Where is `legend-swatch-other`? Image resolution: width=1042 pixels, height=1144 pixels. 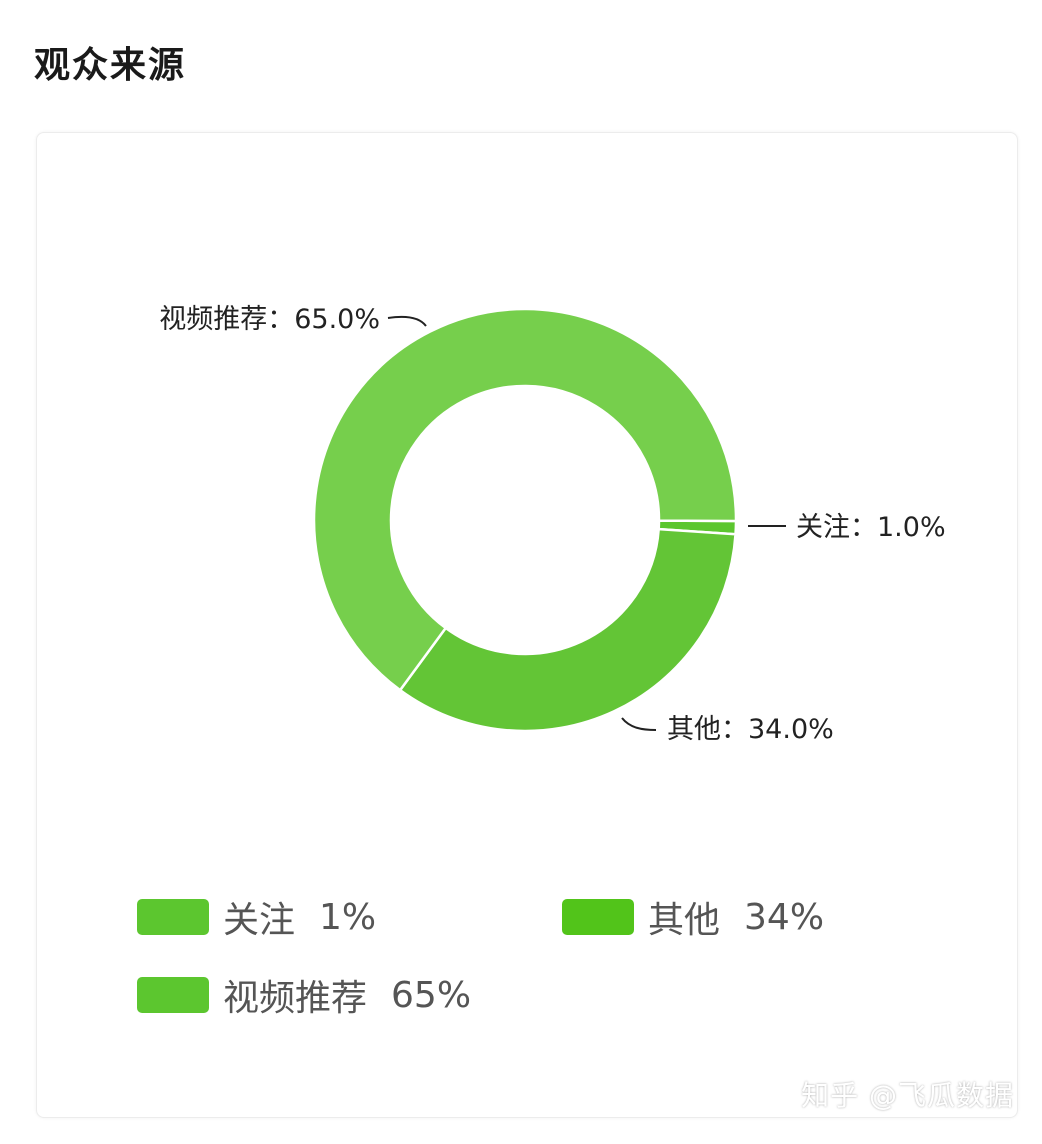 legend-swatch-other is located at coordinates (598, 917).